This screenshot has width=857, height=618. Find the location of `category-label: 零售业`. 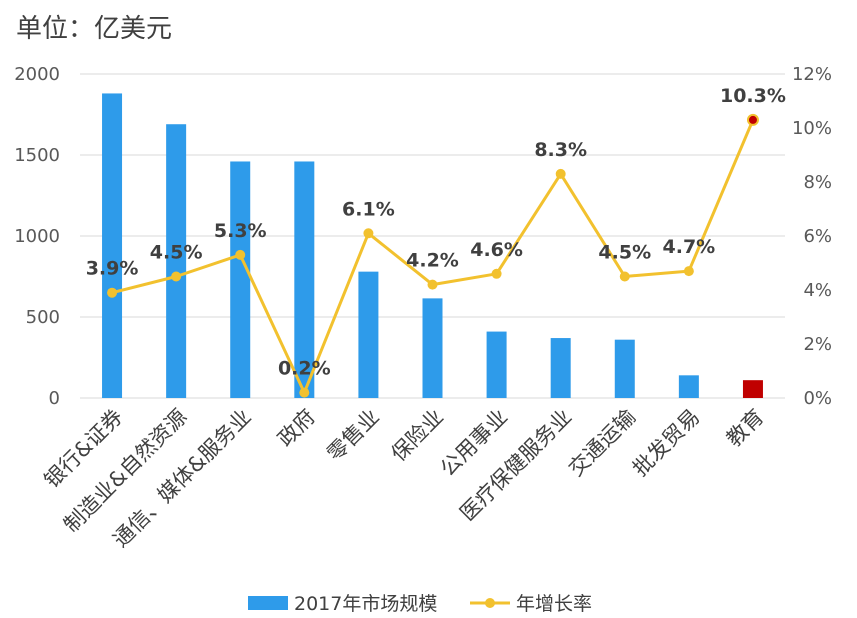

category-label: 零售业 is located at coordinates (353, 436).